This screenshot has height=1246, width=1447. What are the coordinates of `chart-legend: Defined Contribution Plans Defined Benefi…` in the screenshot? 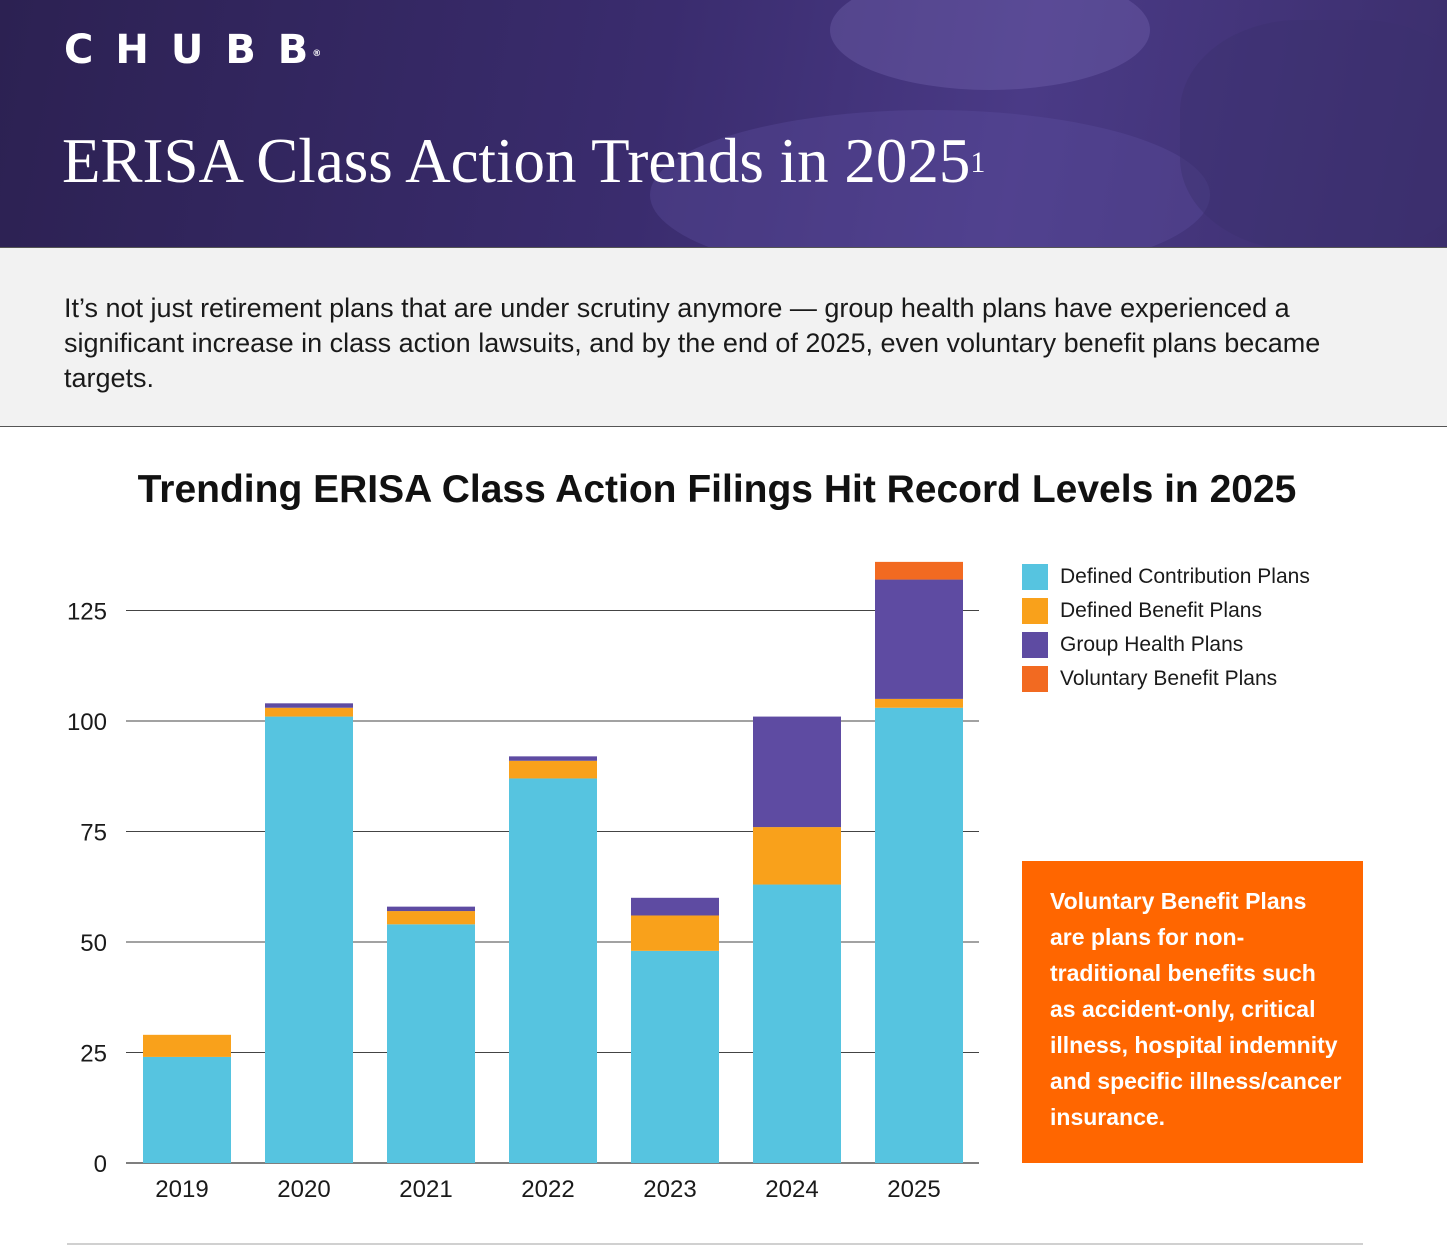 It's located at (1166, 628).